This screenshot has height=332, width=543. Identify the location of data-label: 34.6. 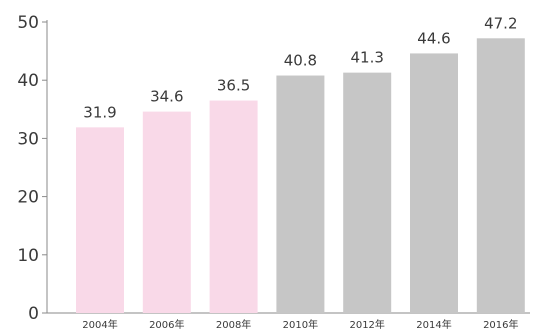
(166, 97).